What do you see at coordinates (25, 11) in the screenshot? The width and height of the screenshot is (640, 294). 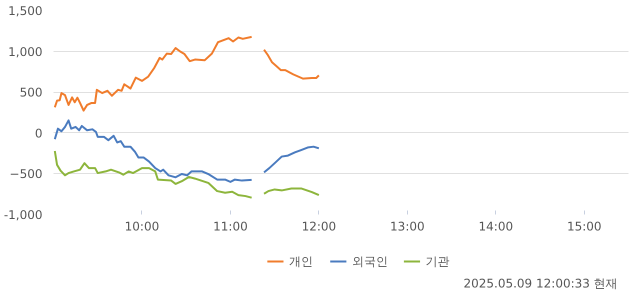 I see `y-tick-label: 1,500` at bounding box center [25, 11].